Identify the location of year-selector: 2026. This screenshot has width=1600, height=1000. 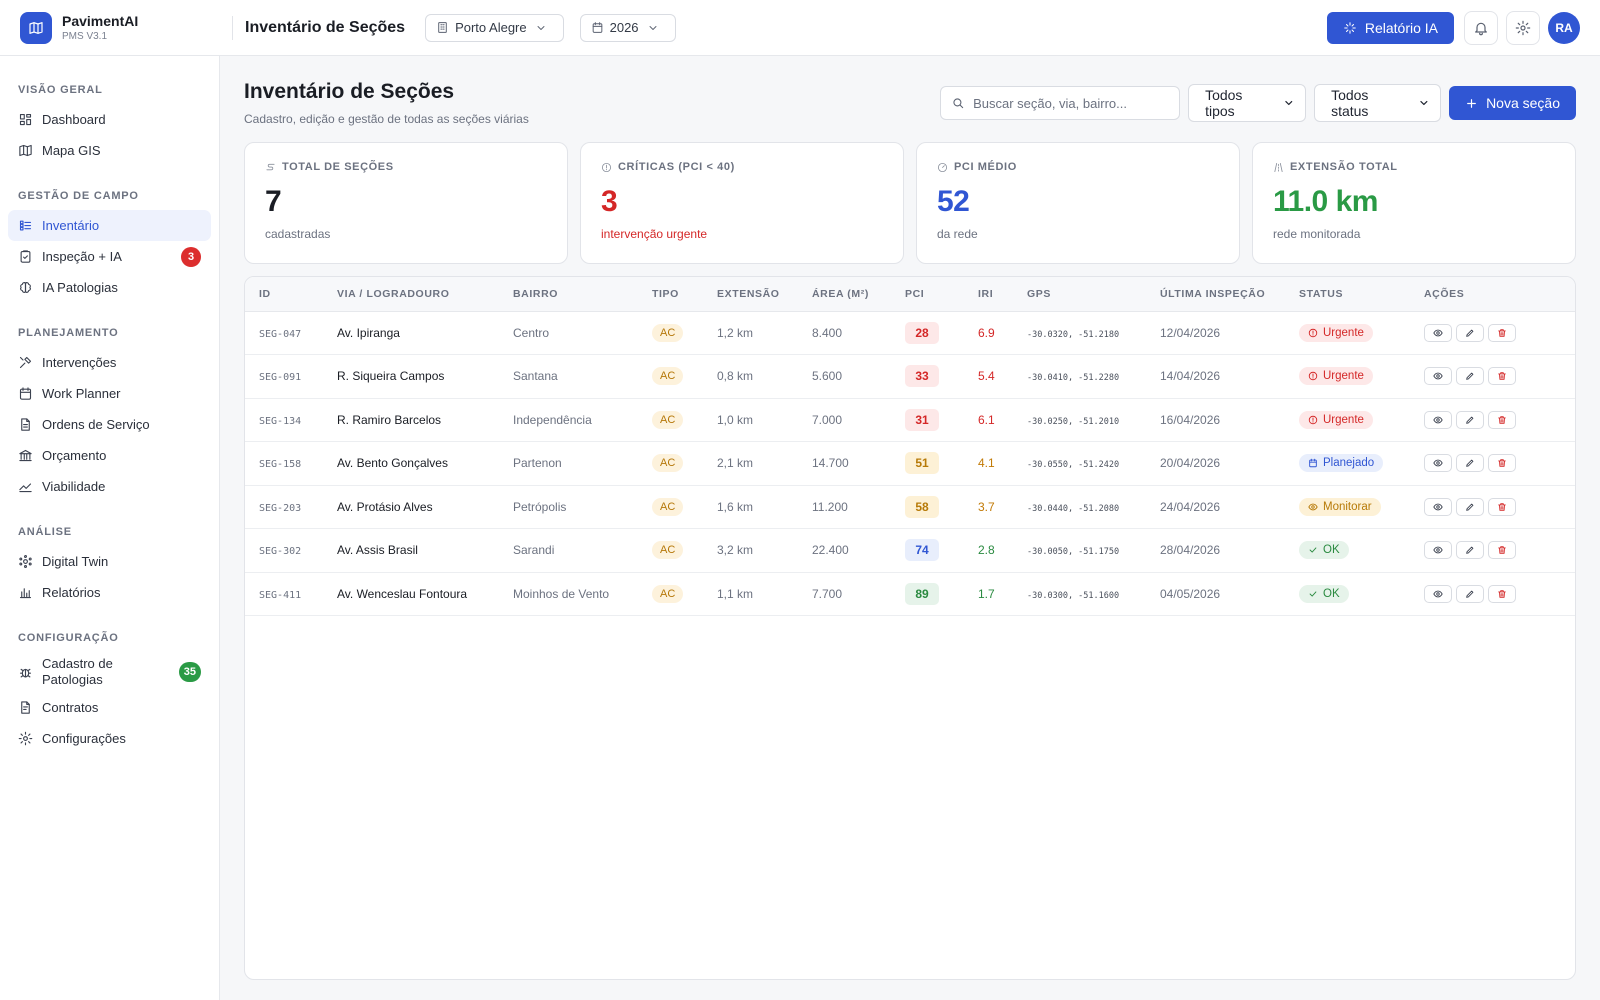
(627, 27).